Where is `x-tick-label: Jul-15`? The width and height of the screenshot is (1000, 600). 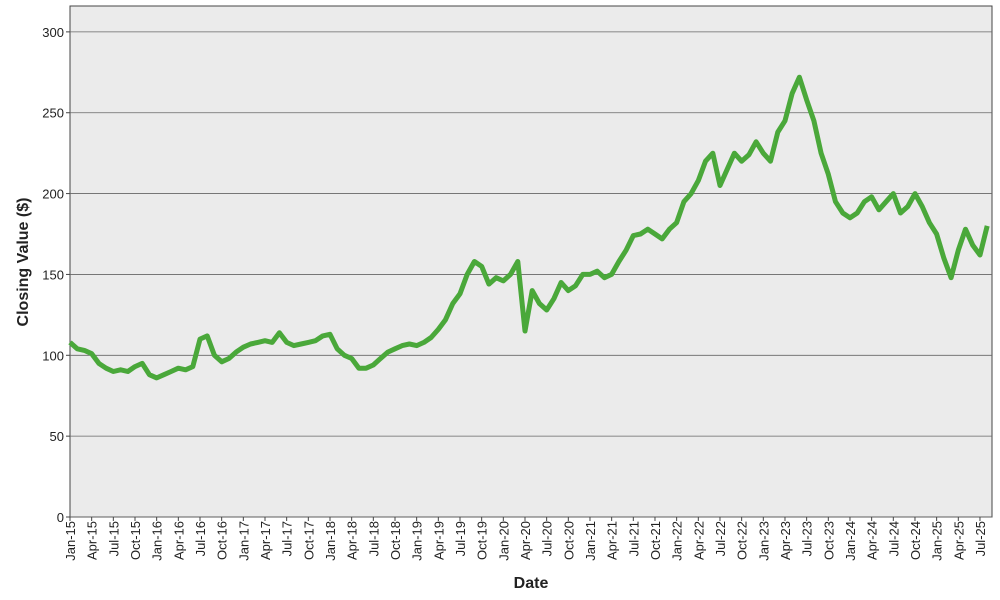 x-tick-label: Jul-15 is located at coordinates (113, 538).